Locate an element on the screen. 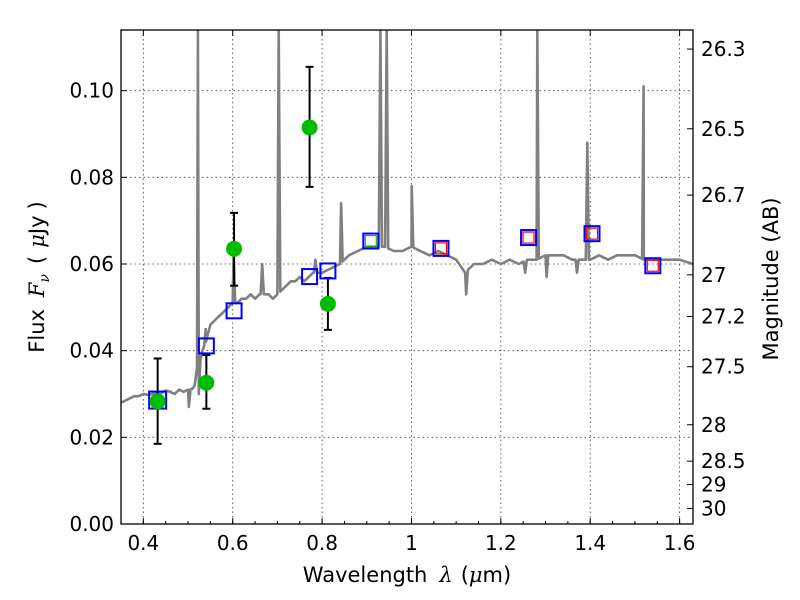 This screenshot has height=600, width=800. inner-square-green is located at coordinates (370, 241).